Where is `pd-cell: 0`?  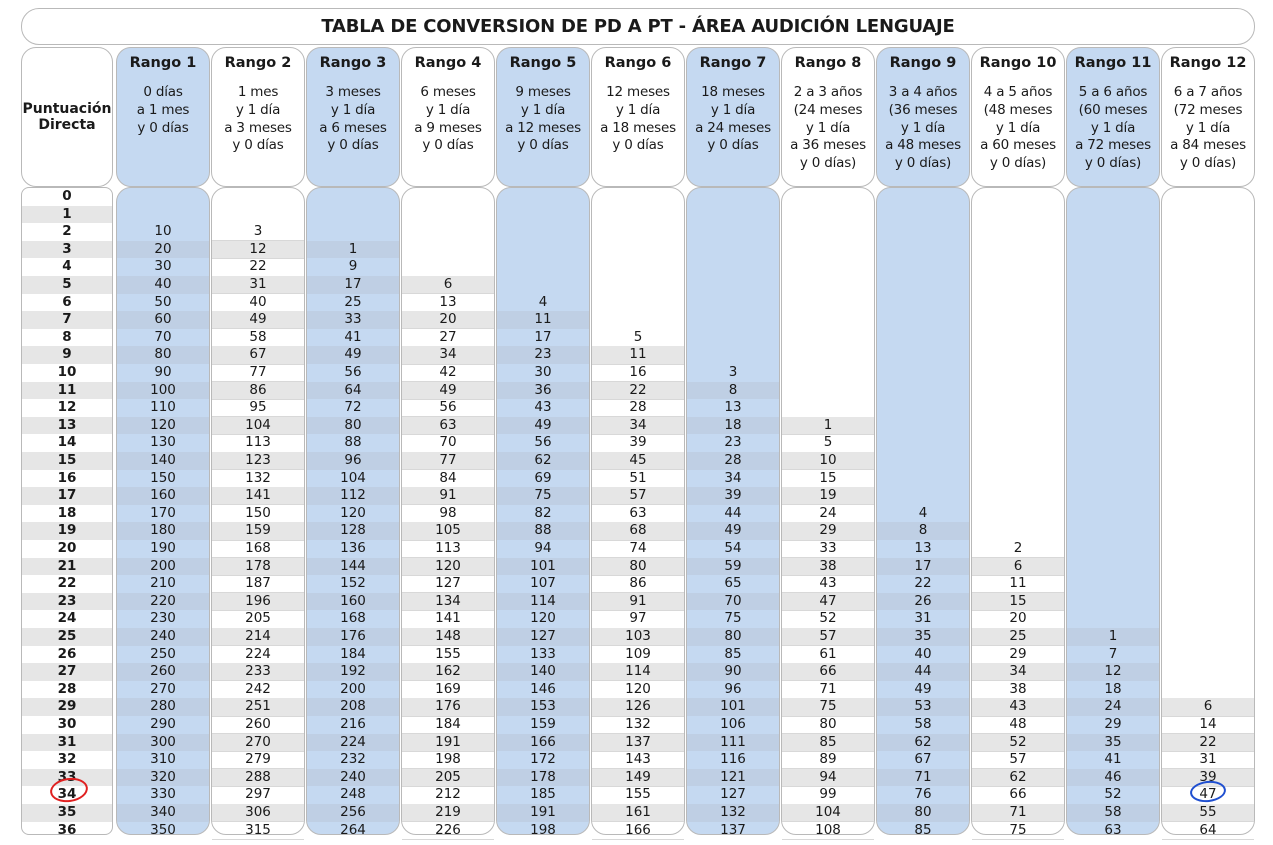
pd-cell: 0 is located at coordinates (67, 196).